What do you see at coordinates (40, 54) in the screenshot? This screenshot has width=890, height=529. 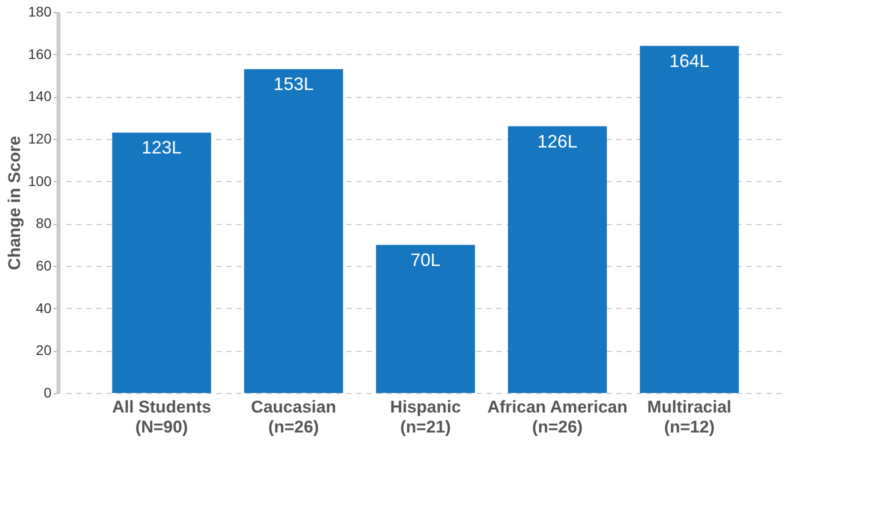 I see `y-tick-label: 160` at bounding box center [40, 54].